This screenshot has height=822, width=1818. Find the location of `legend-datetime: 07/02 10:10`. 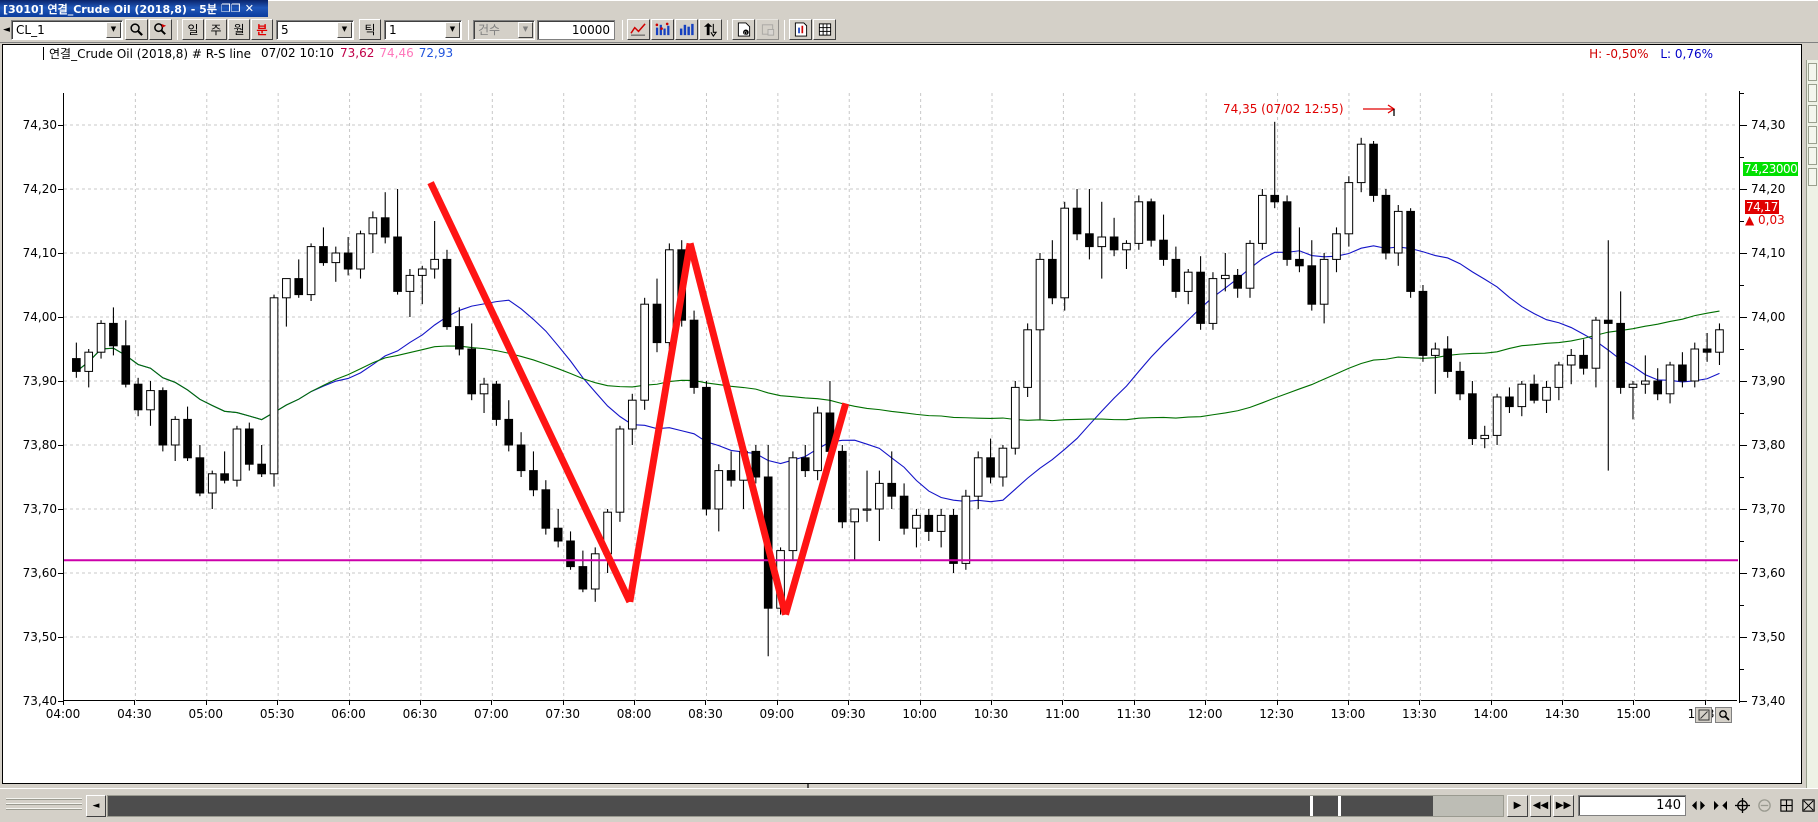

legend-datetime: 07/02 10:10 is located at coordinates (298, 53).